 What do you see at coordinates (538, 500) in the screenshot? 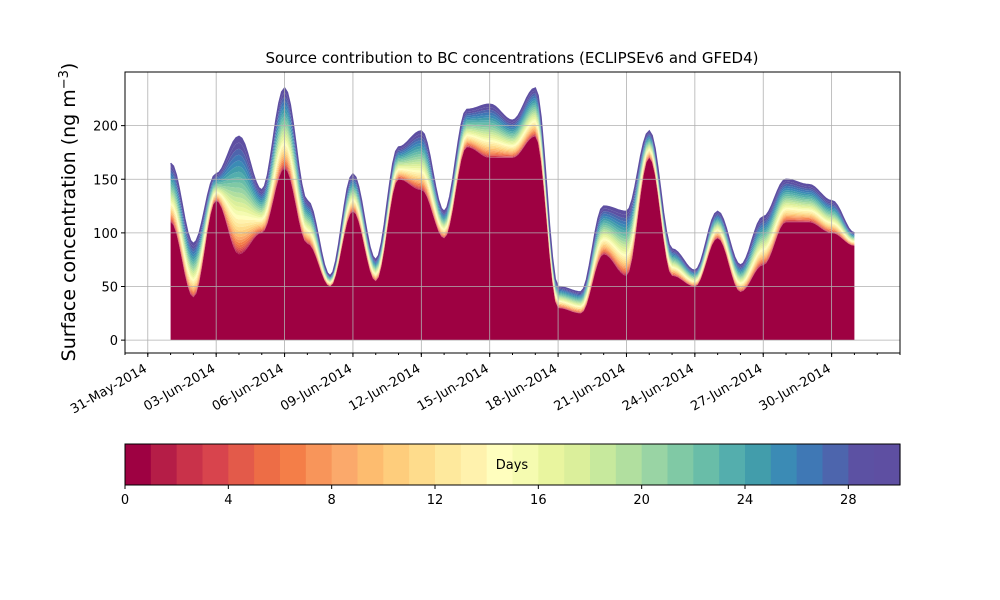
I see `colorbar-tick-label: 16` at bounding box center [538, 500].